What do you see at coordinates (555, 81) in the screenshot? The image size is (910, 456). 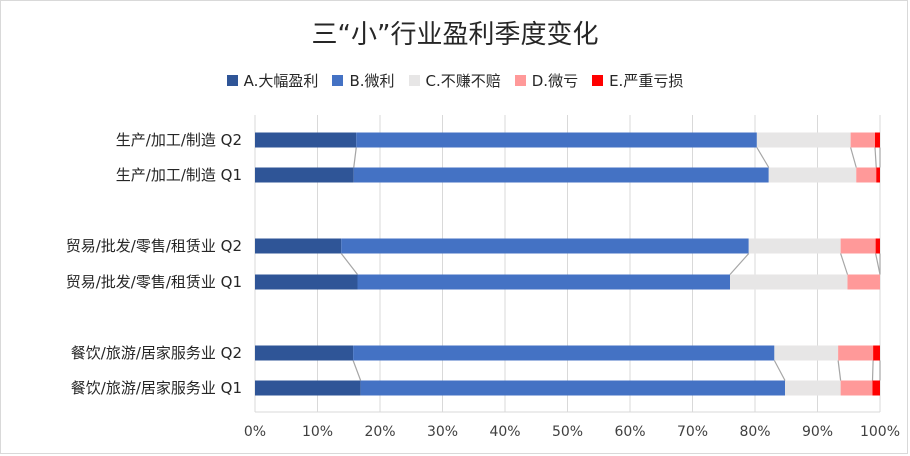 I see `legend-label: D.微亏` at bounding box center [555, 81].